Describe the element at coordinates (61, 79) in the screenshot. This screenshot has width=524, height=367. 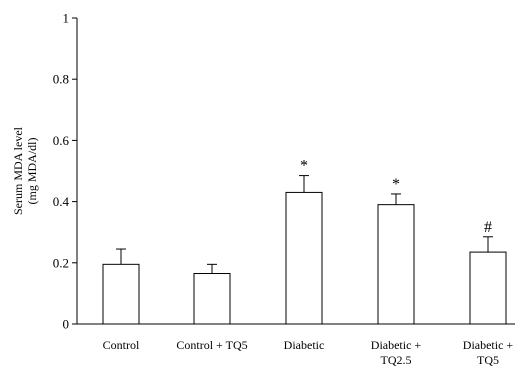
I see `y-tick-label: 0.8` at that location.